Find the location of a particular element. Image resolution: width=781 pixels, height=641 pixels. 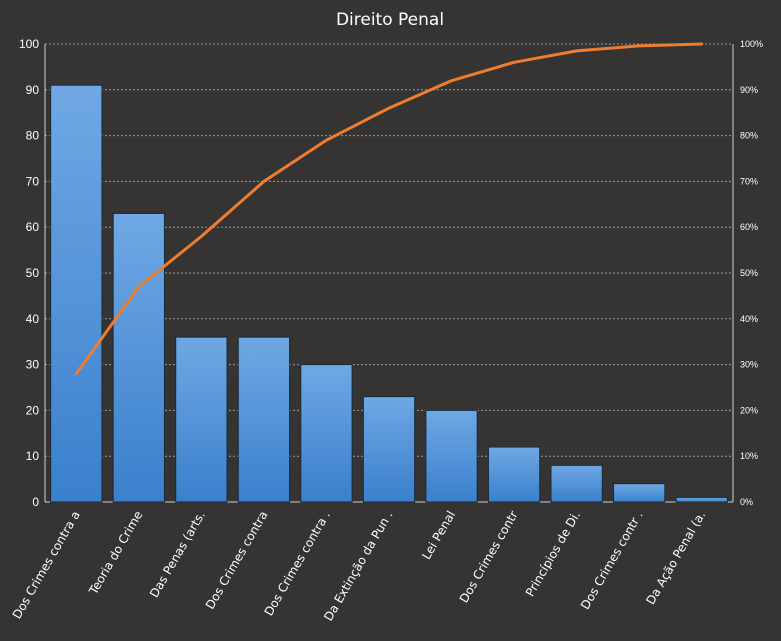

y-tick-label: 20 is located at coordinates (33, 410).